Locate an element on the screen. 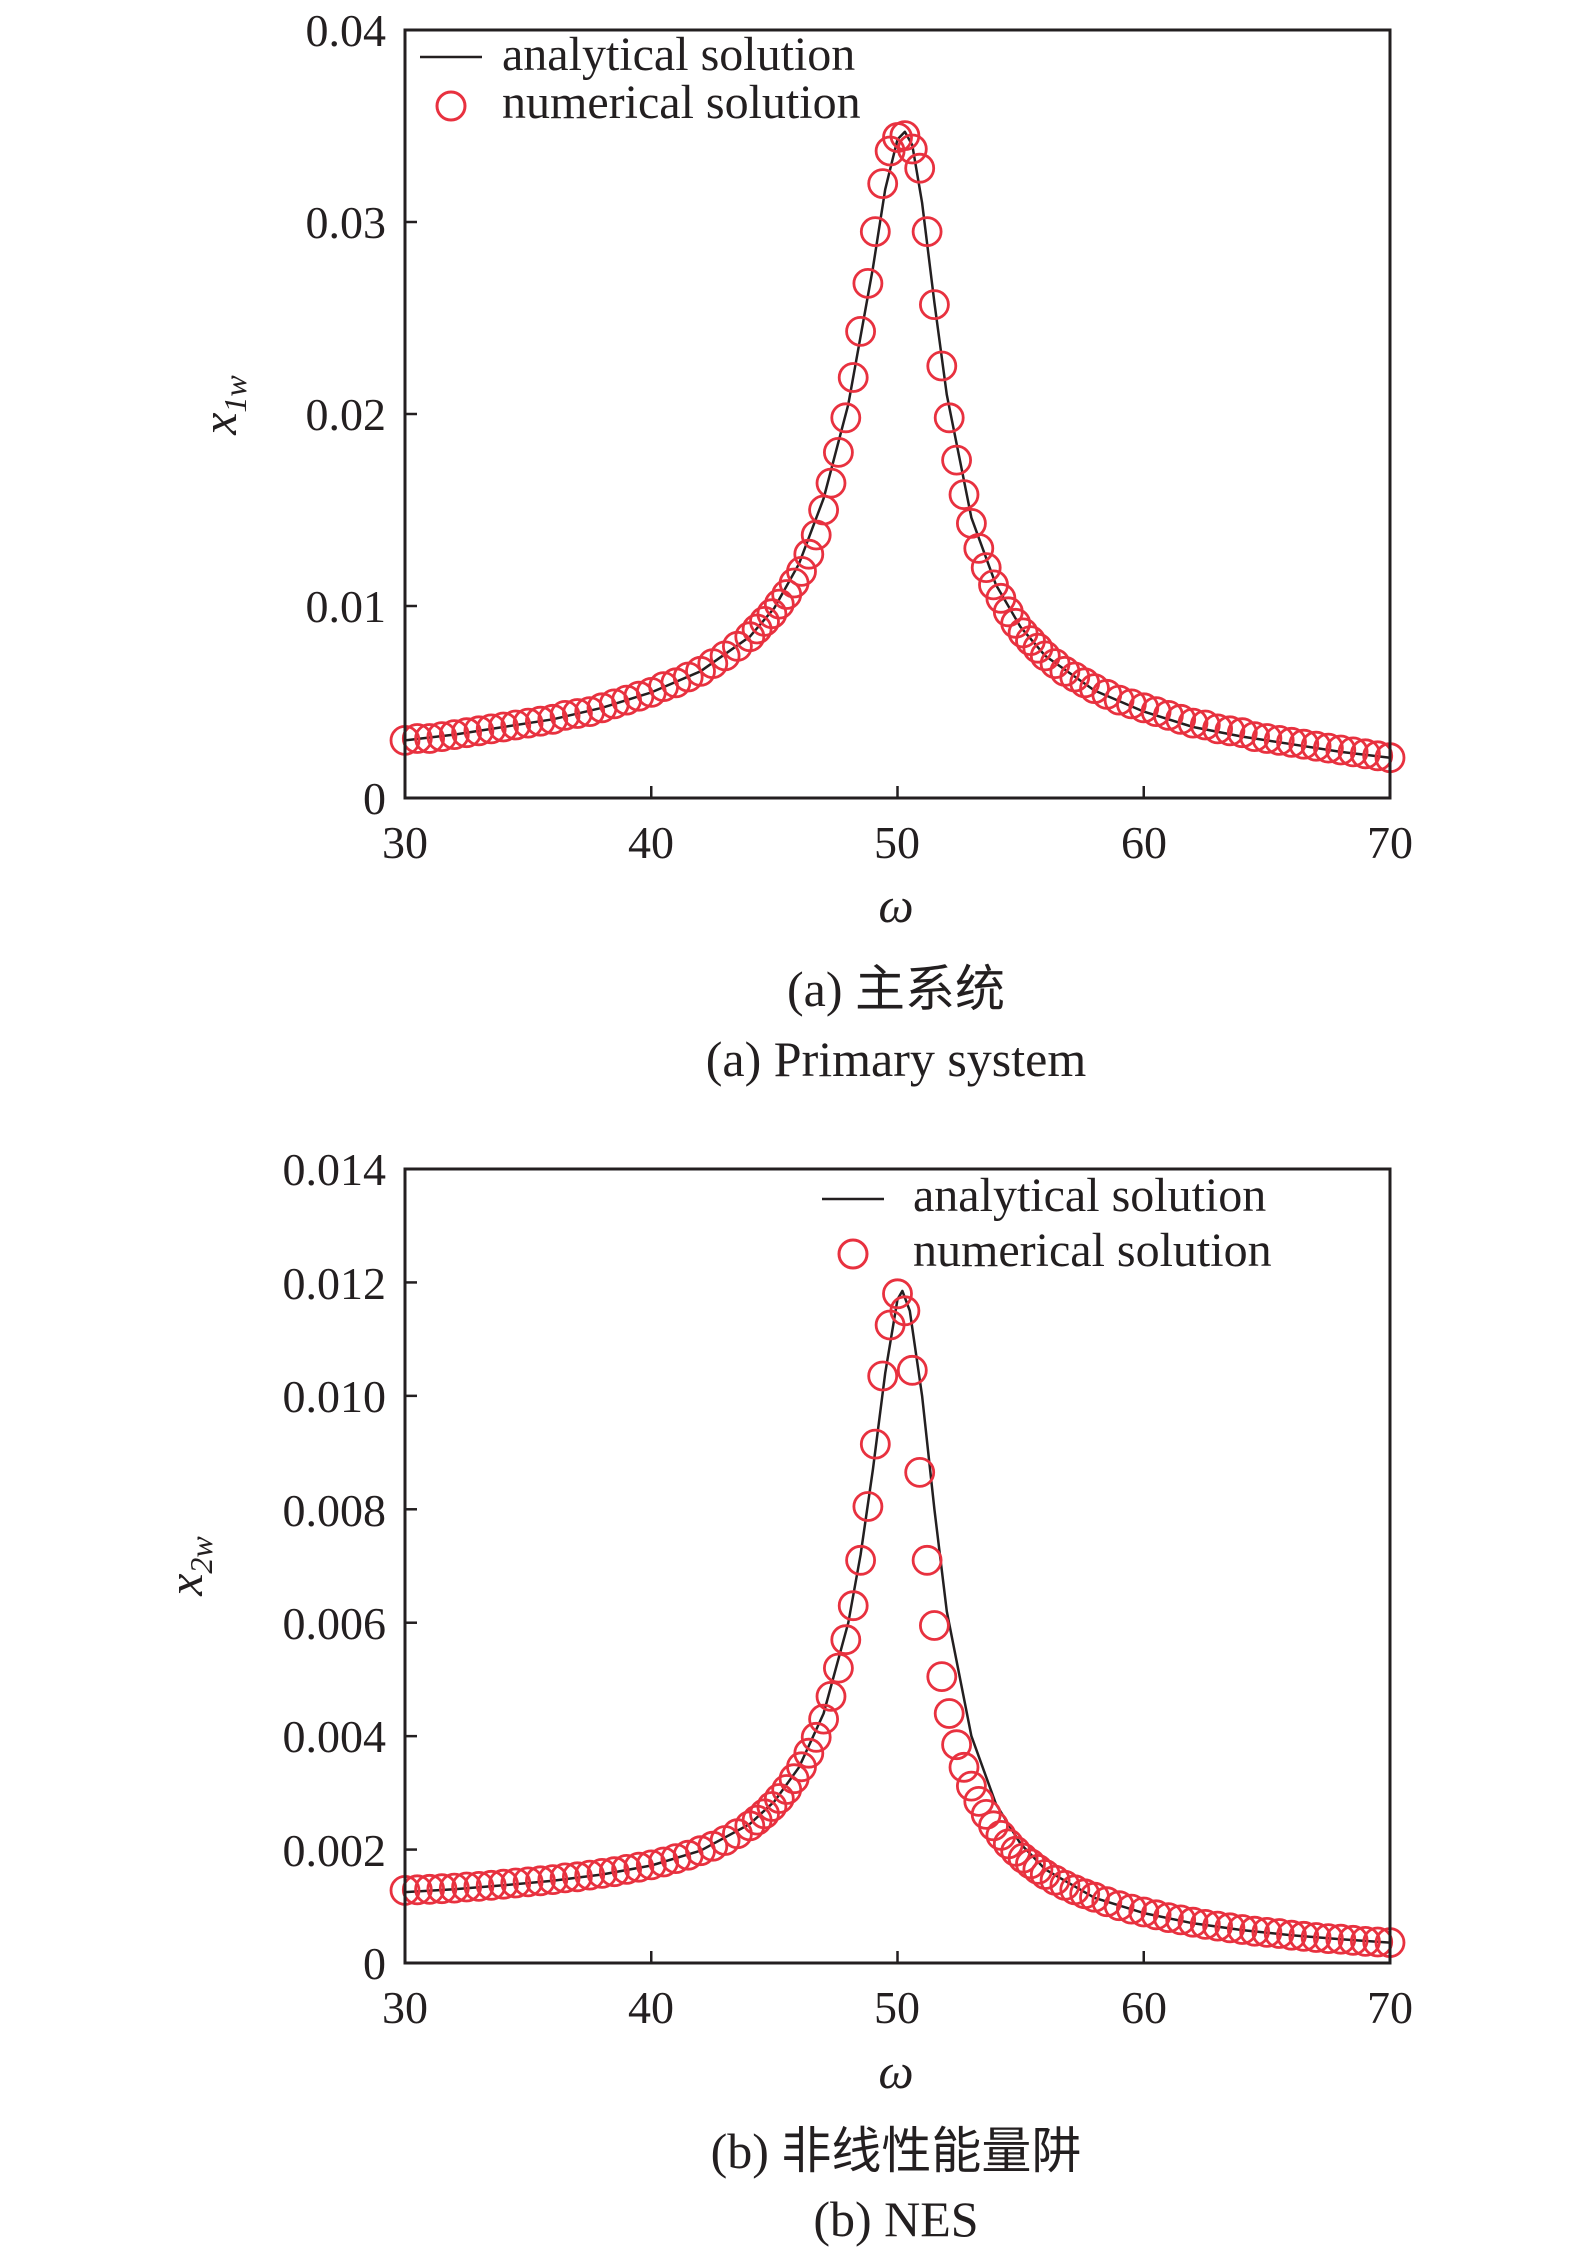 The width and height of the screenshot is (1575, 2253). caption-b-english: (b) NES is located at coordinates (895, 2219).